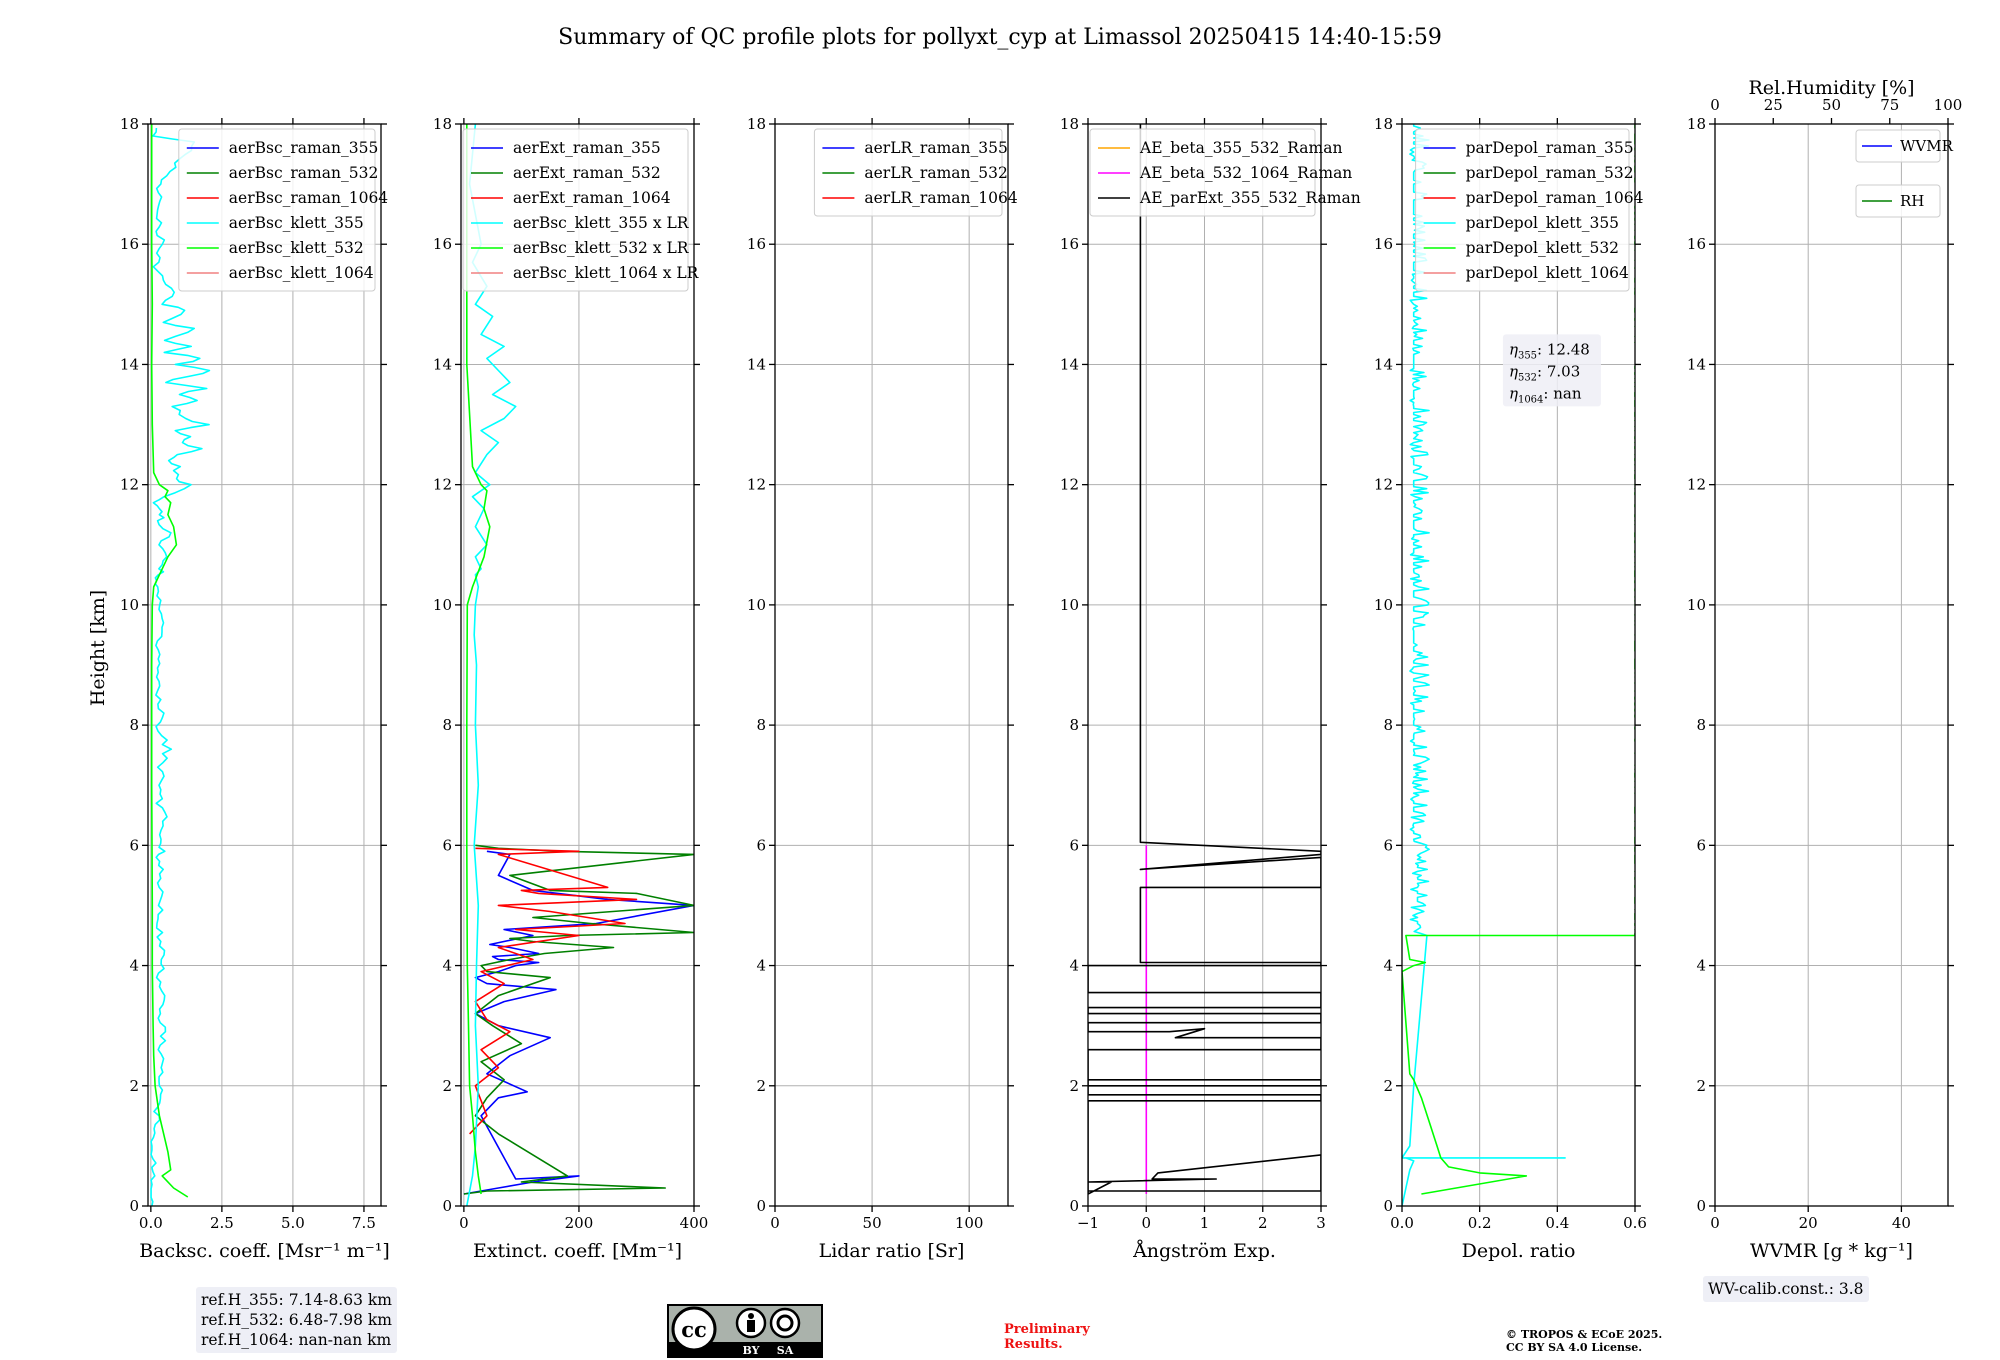 Image resolution: width=2000 pixels, height=1360 pixels. Describe the element at coordinates (1544, 372) in the screenshot. I see `eta-532: η532: 7.03` at that location.